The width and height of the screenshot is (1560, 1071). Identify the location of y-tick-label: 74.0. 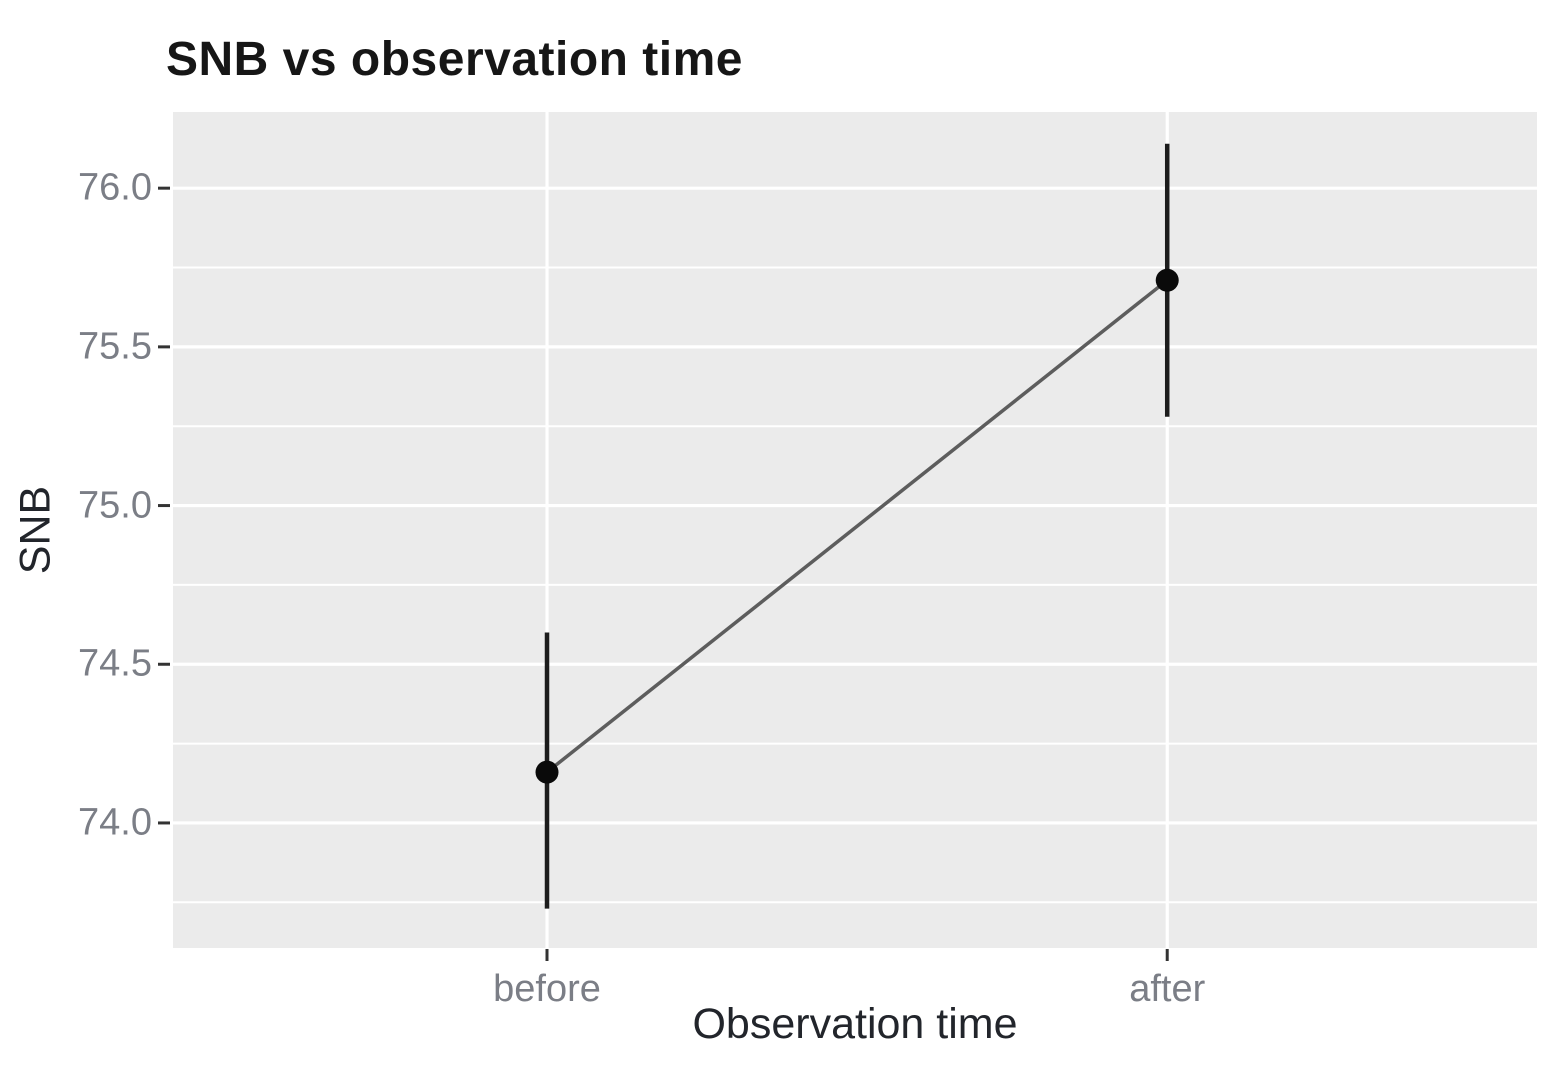
(115, 822).